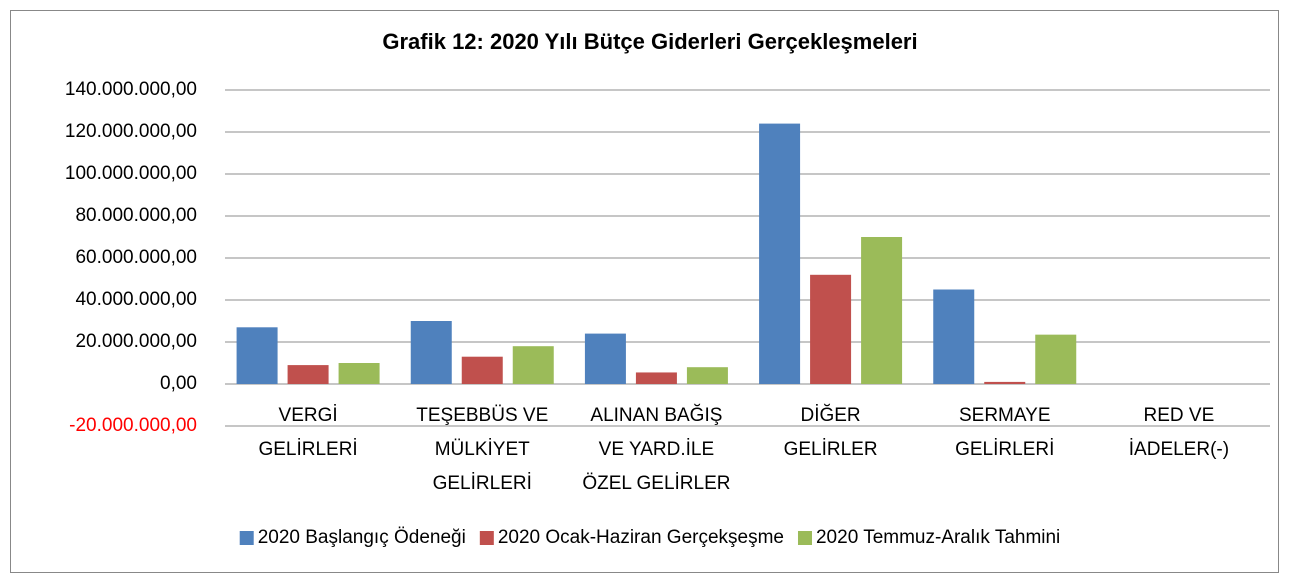 The image size is (1290, 581). I want to click on legend-item: 2020 Ocak-Haziran Gerçekşeşme, so click(631, 537).